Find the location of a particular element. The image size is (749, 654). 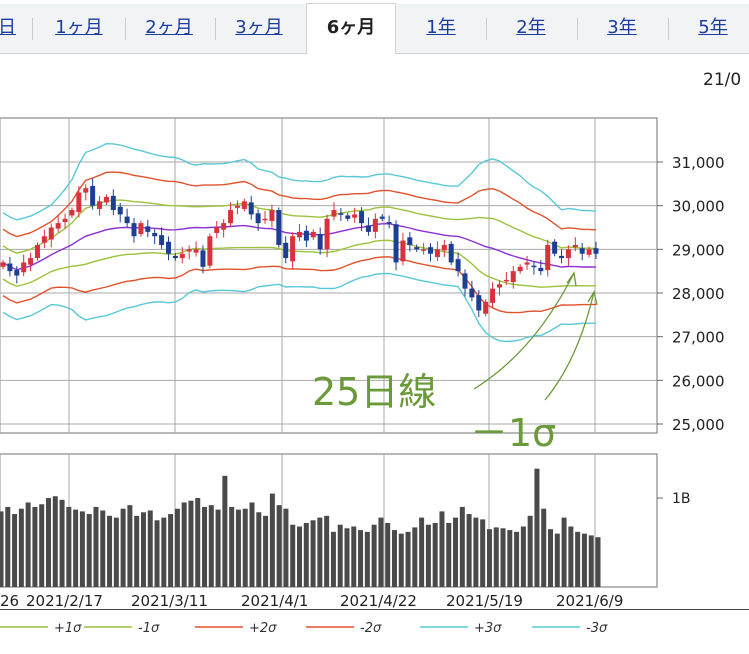

annotations: 25日線 －1σ is located at coordinates (455, 363).